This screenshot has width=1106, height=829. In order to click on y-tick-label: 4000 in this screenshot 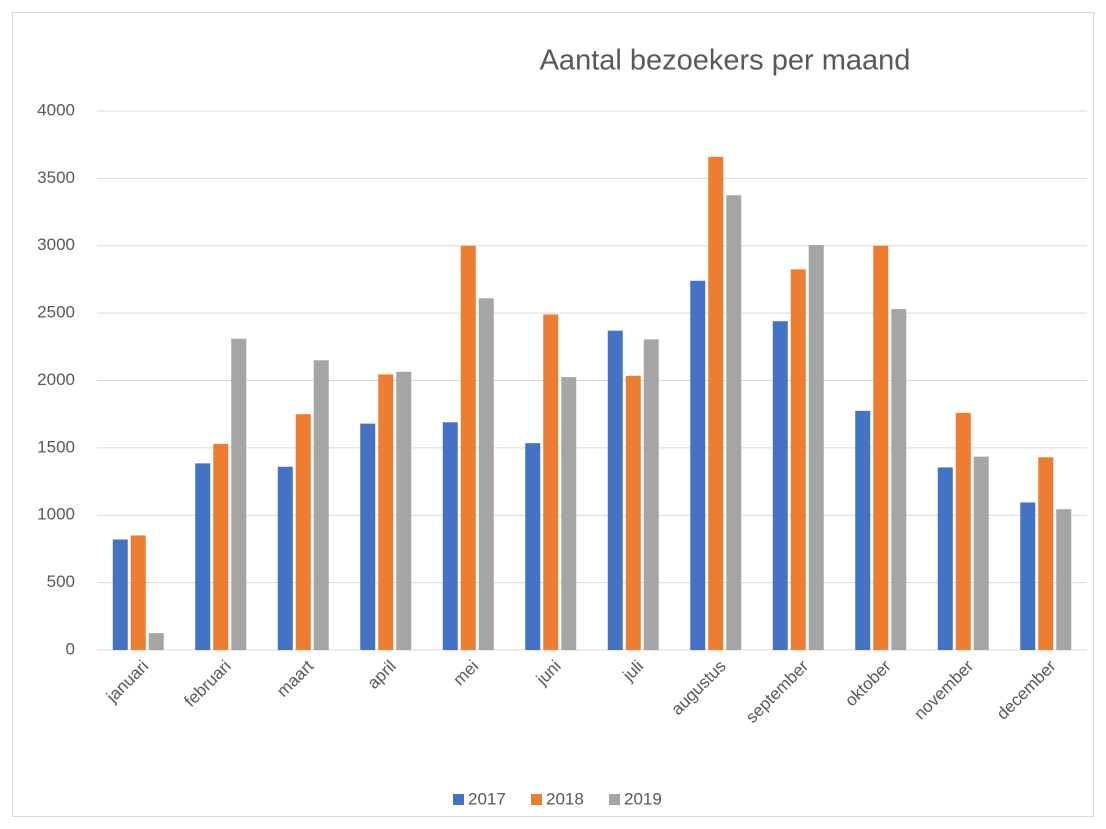, I will do `click(56, 109)`.